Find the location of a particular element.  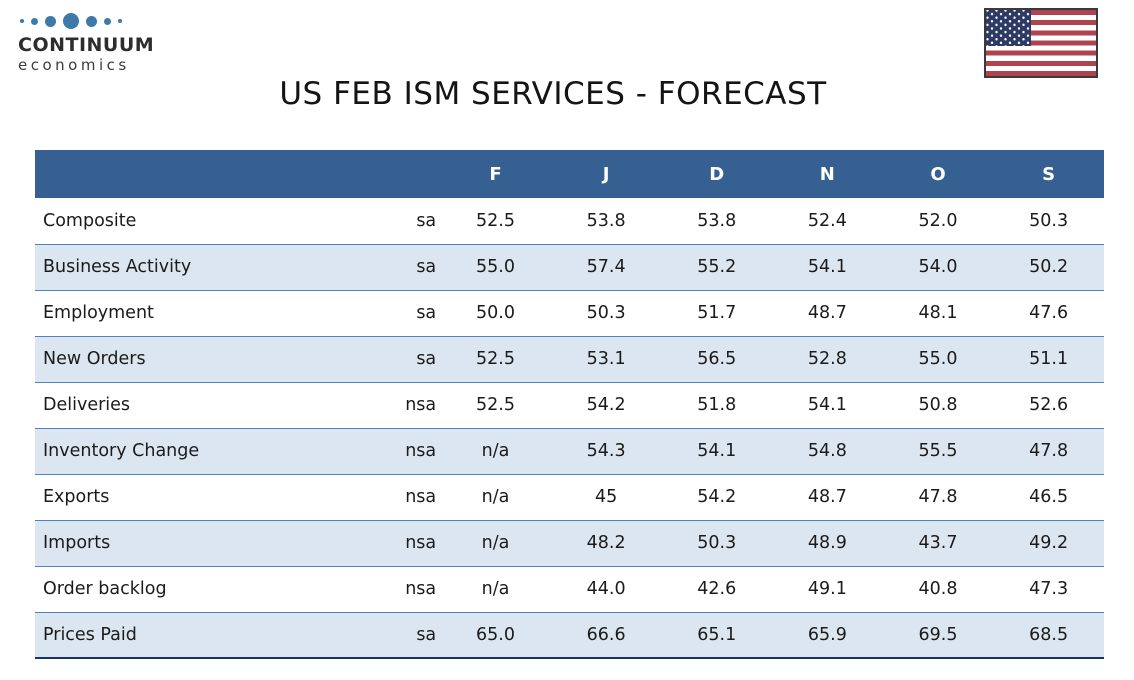

cell-value: 65.9 is located at coordinates (827, 635).